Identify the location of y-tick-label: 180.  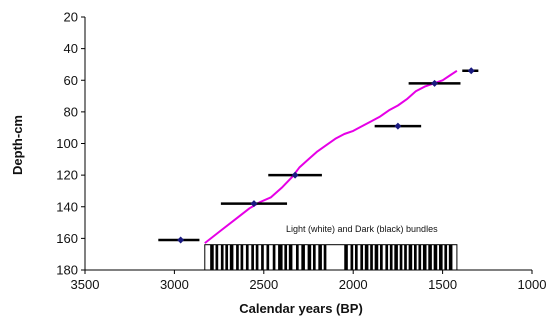
(67, 270).